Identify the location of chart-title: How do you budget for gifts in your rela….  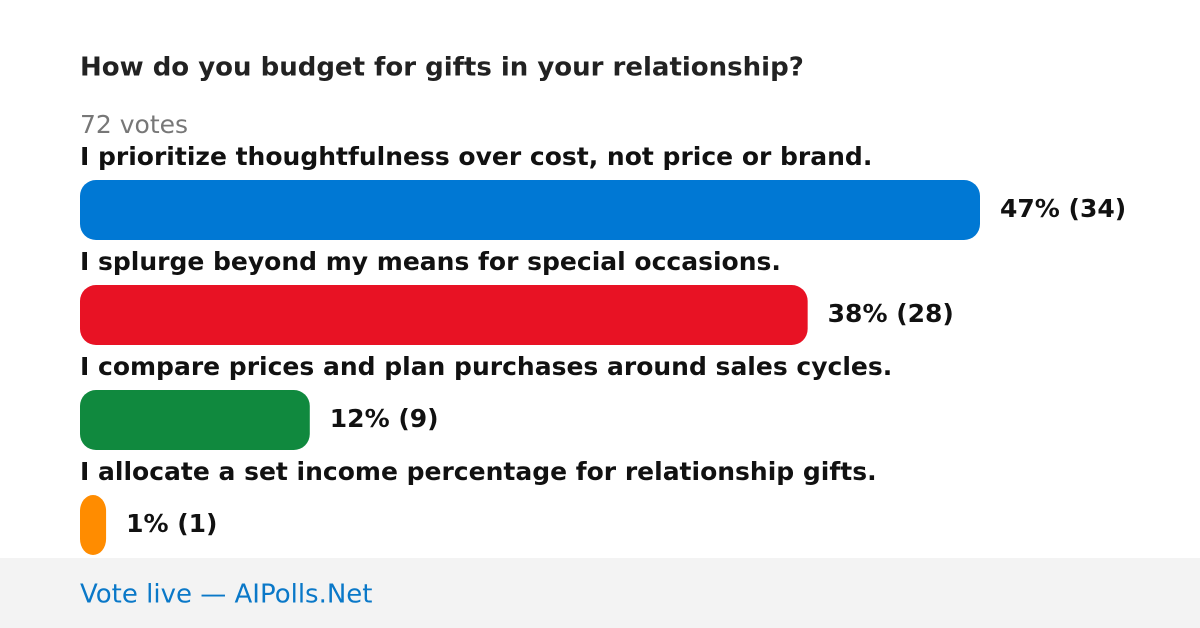
(442, 68).